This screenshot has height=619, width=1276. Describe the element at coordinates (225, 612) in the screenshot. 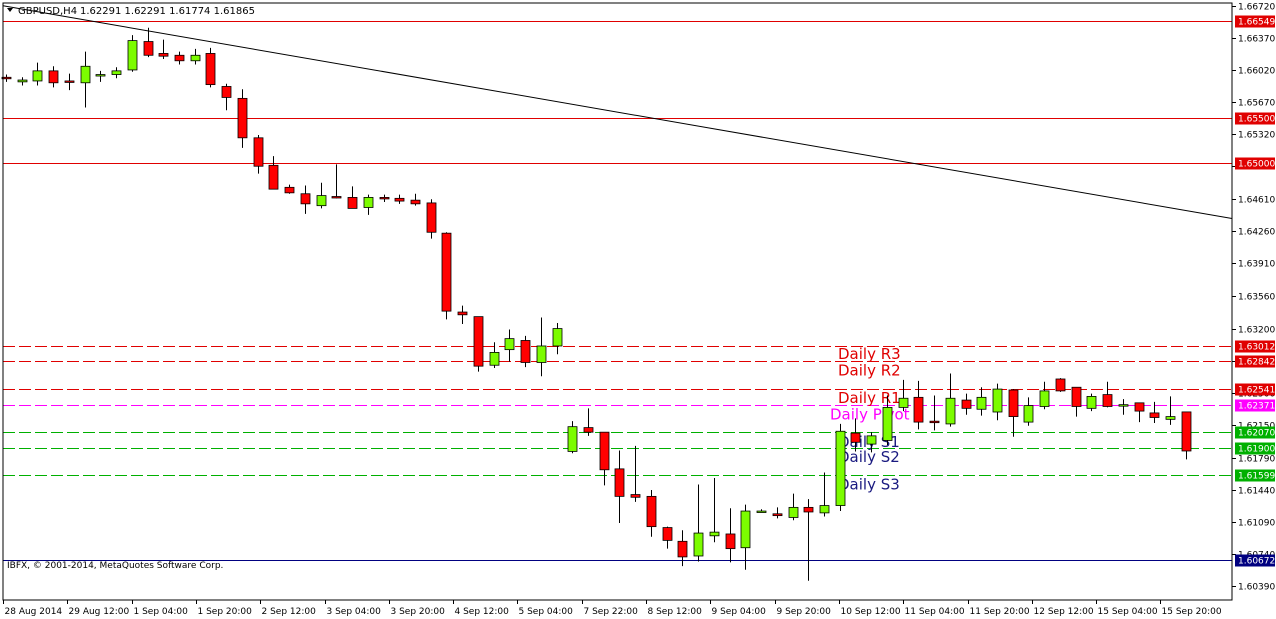

I see `x-tick-label: 1 Sep 20:00` at that location.